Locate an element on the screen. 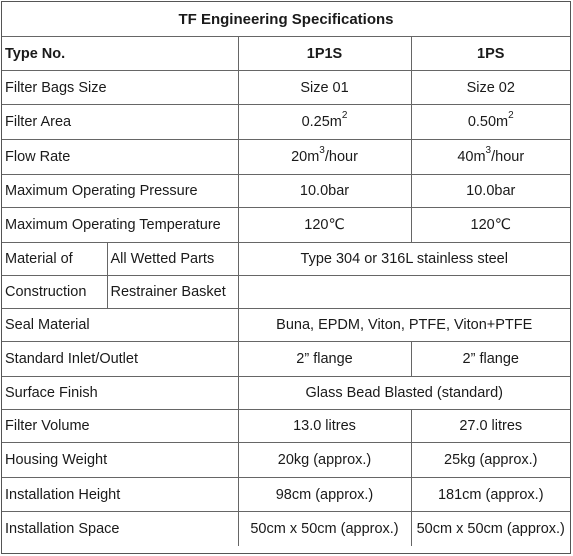 Image resolution: width=573 pixels, height=556 pixels. sub-label-restrainer-basket: Restrainer Basket is located at coordinates (172, 292).